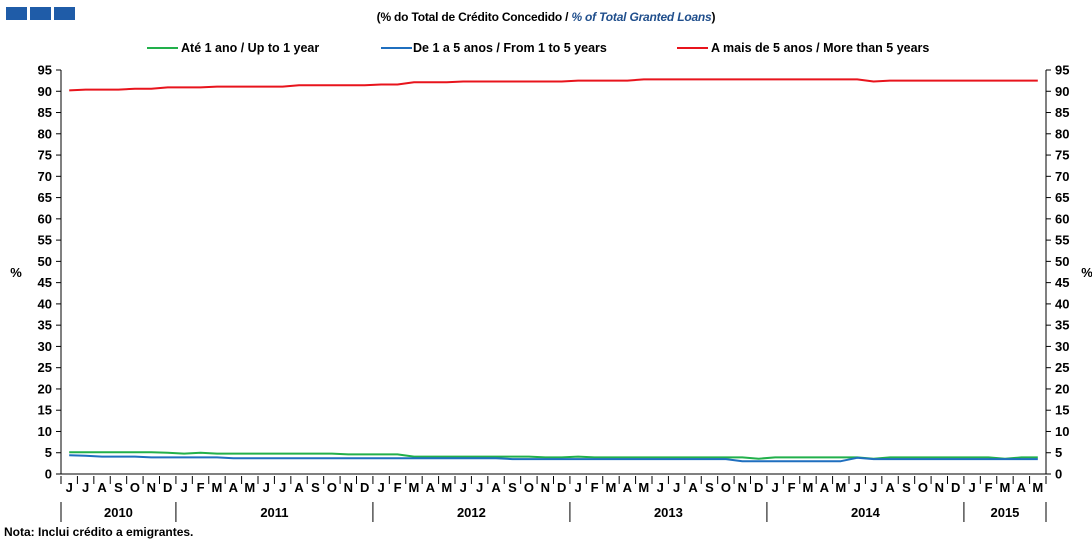 This screenshot has width=1092, height=542. What do you see at coordinates (48, 452) in the screenshot?
I see `y-tick-label-left: 5` at bounding box center [48, 452].